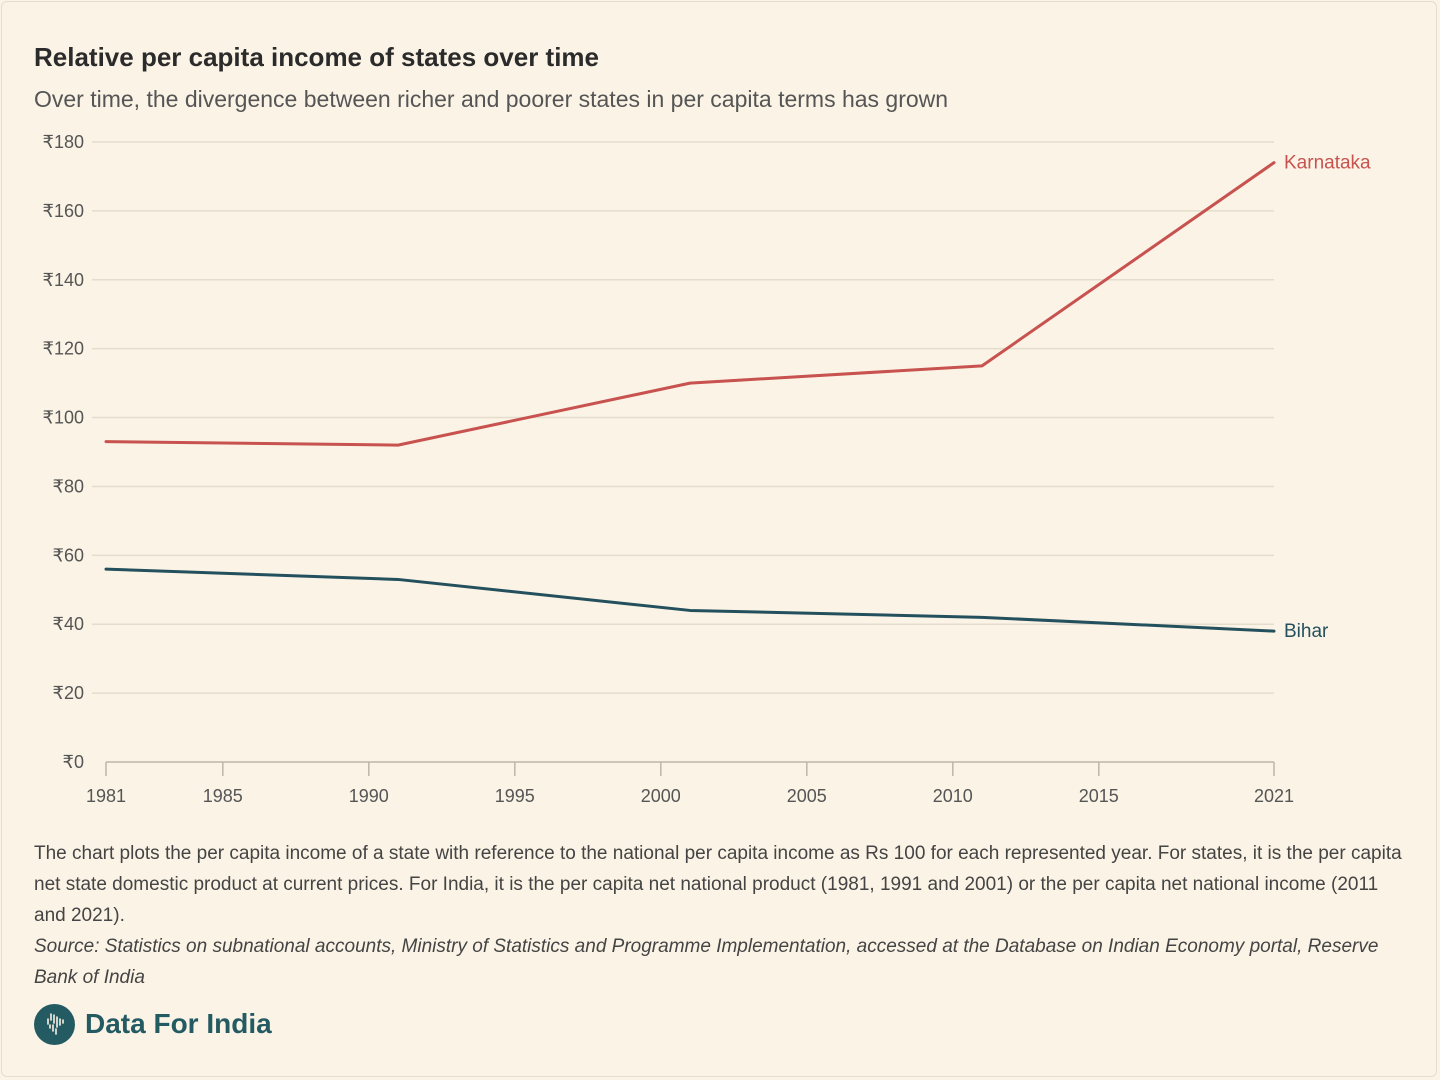 The width and height of the screenshot is (1440, 1080). I want to click on series-label-bihar: Bihar, so click(1306, 631).